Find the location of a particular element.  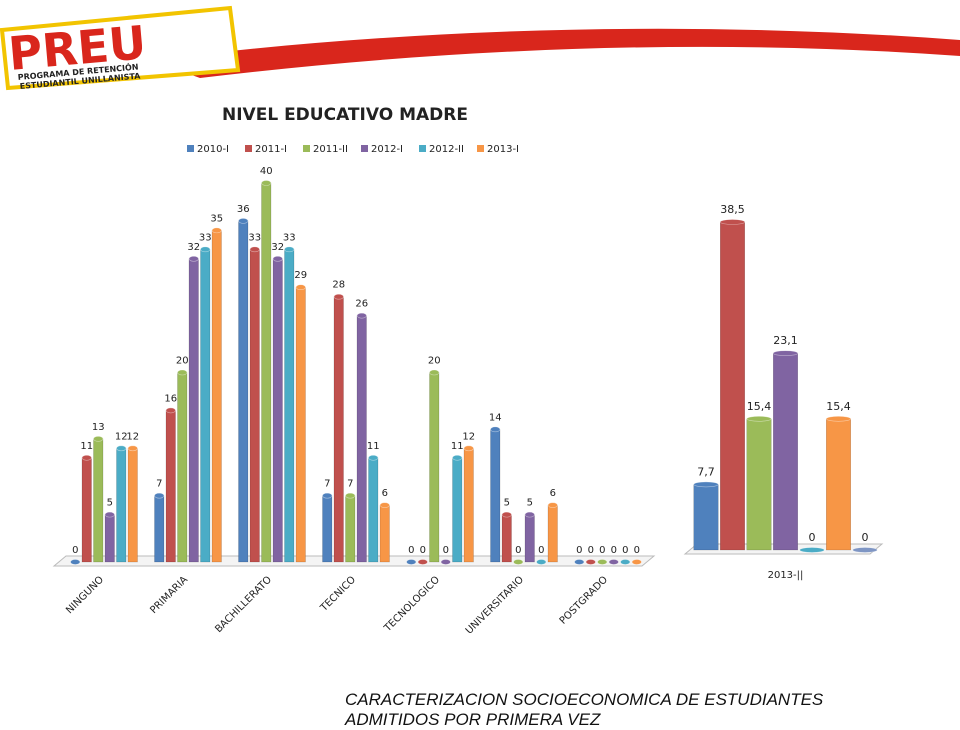

x-tick-label: NINGUNO is located at coordinates (85, 595).